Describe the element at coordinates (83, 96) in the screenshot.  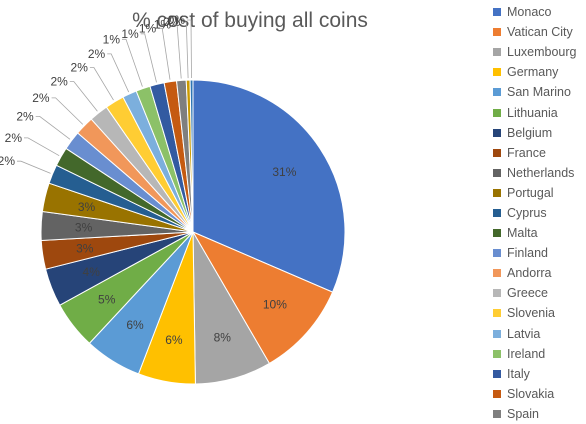
I see `leader-line-greece` at that location.